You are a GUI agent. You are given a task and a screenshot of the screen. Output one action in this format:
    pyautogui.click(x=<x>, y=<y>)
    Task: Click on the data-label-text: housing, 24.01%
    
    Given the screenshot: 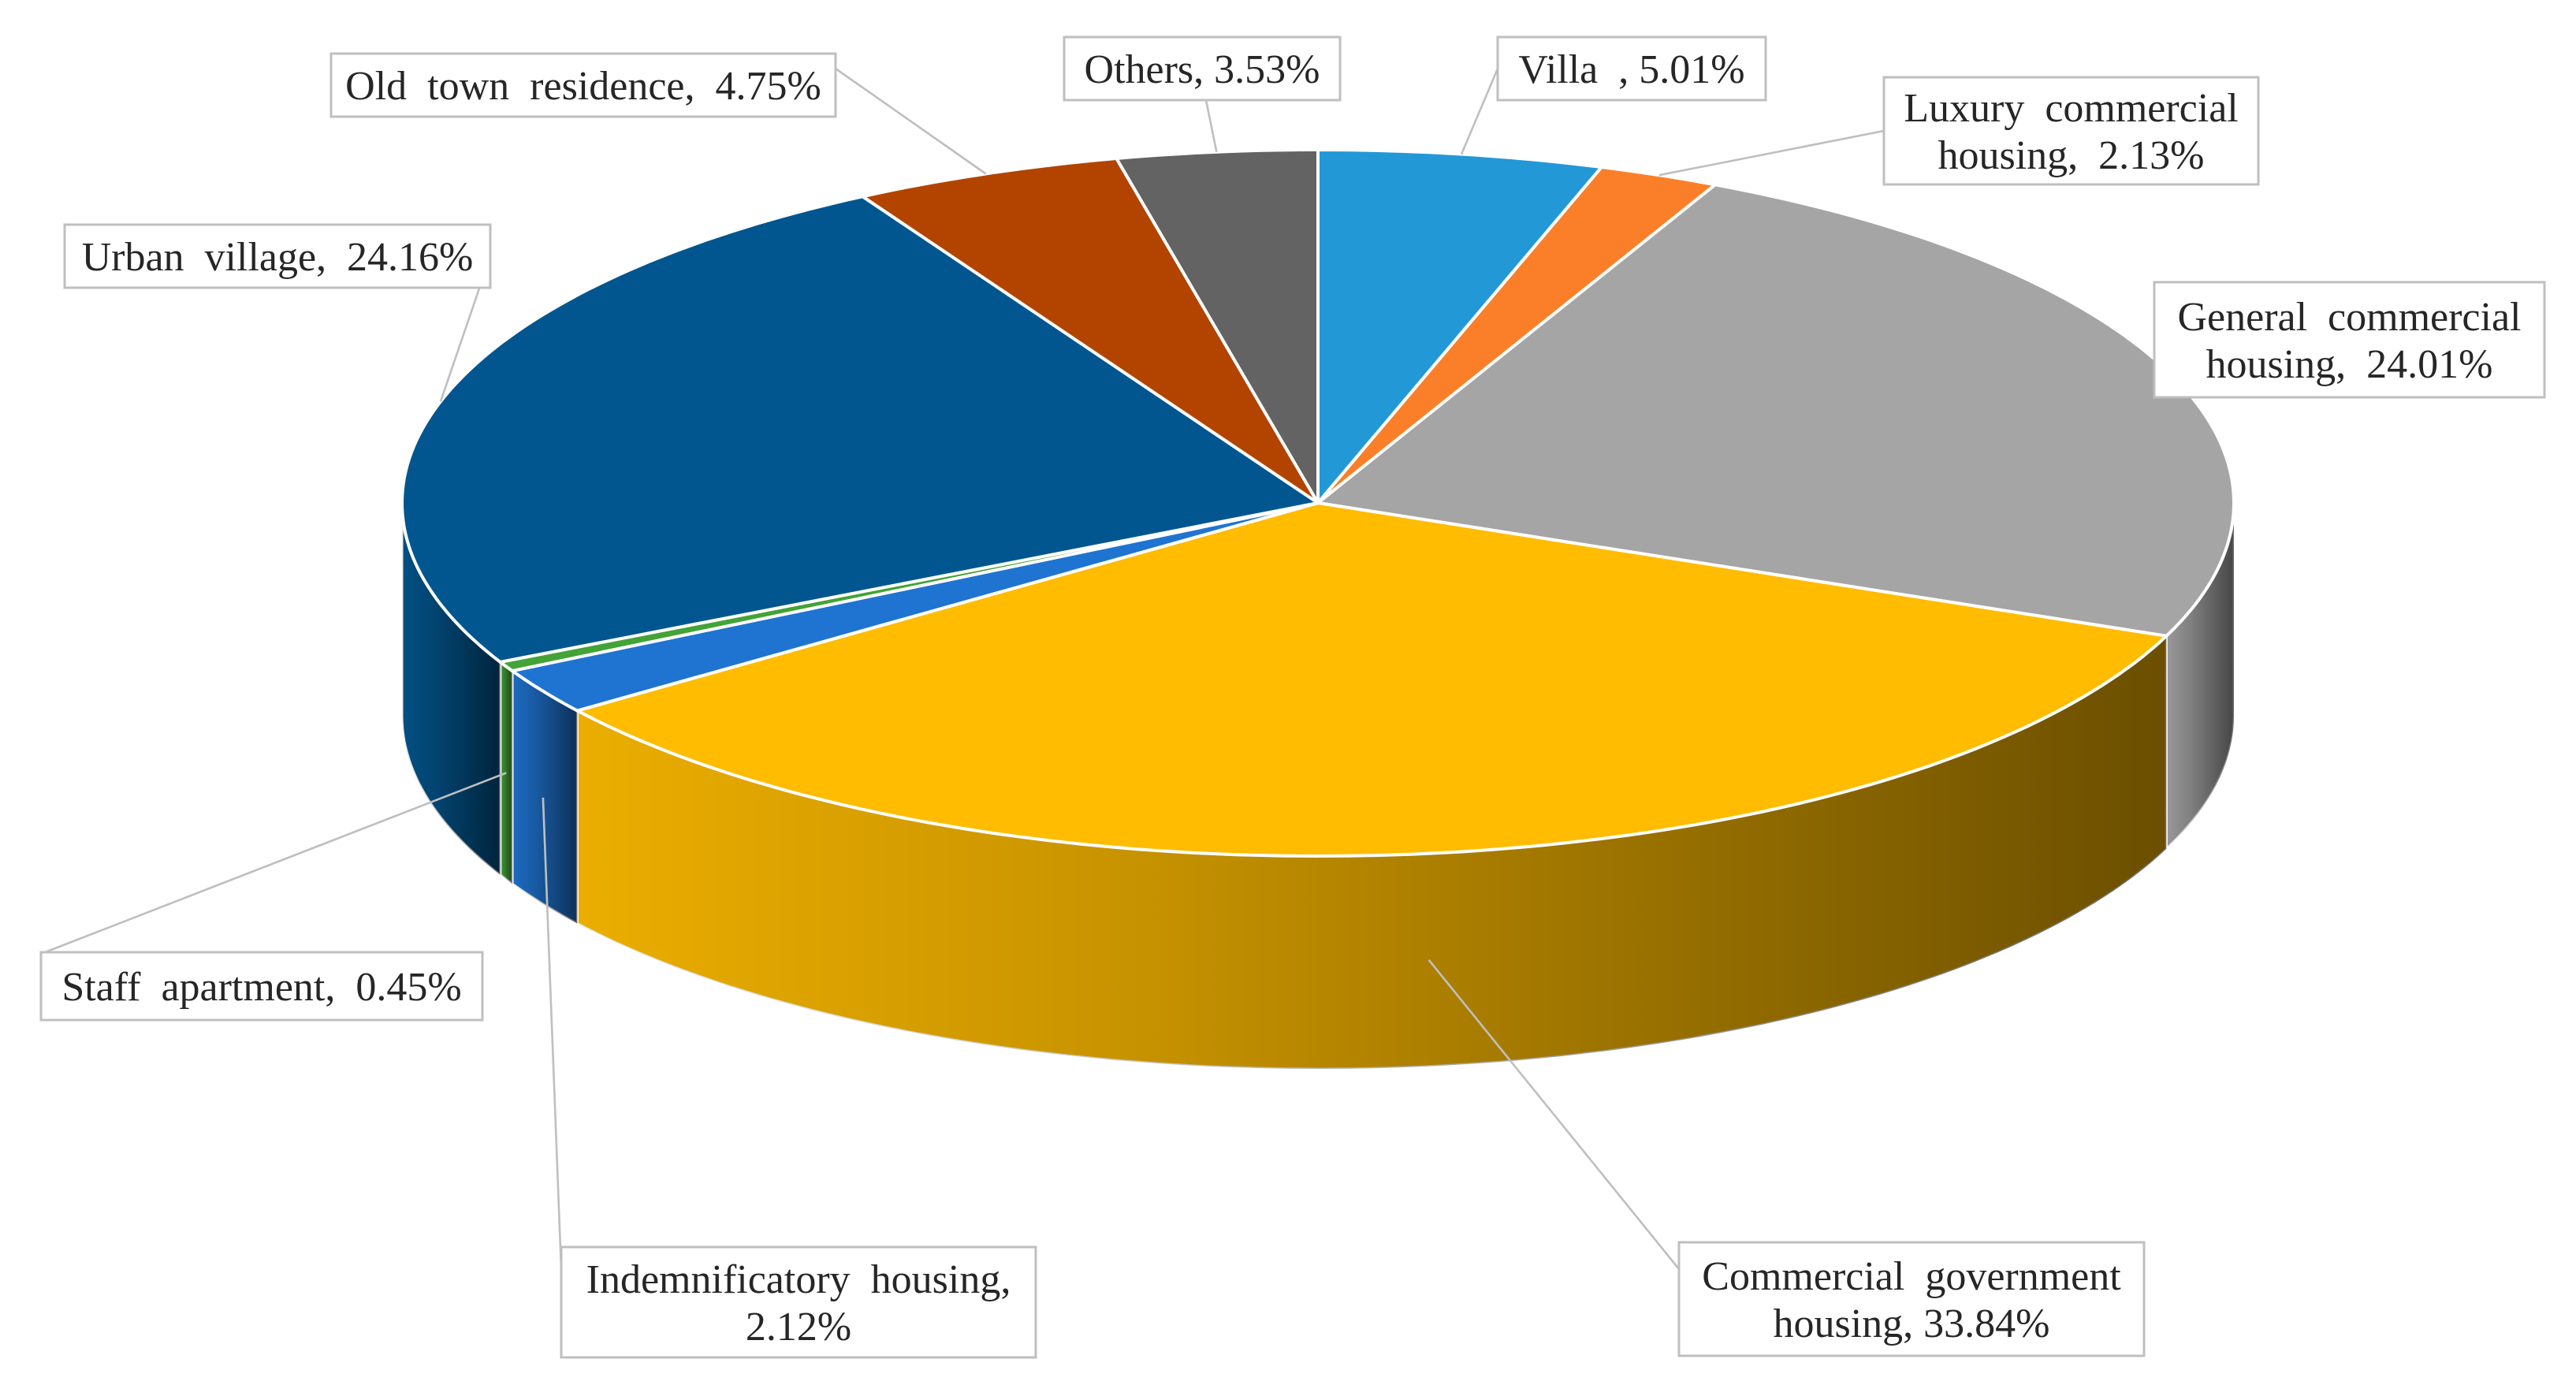 What is the action you would take?
    pyautogui.click(x=2349, y=364)
    